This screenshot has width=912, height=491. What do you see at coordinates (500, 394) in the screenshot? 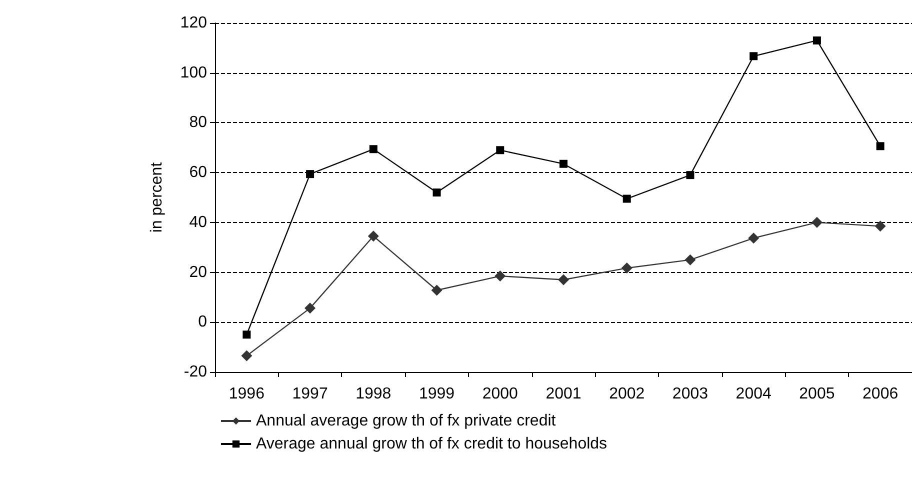
I see `x-tick-label: 2000` at bounding box center [500, 394].